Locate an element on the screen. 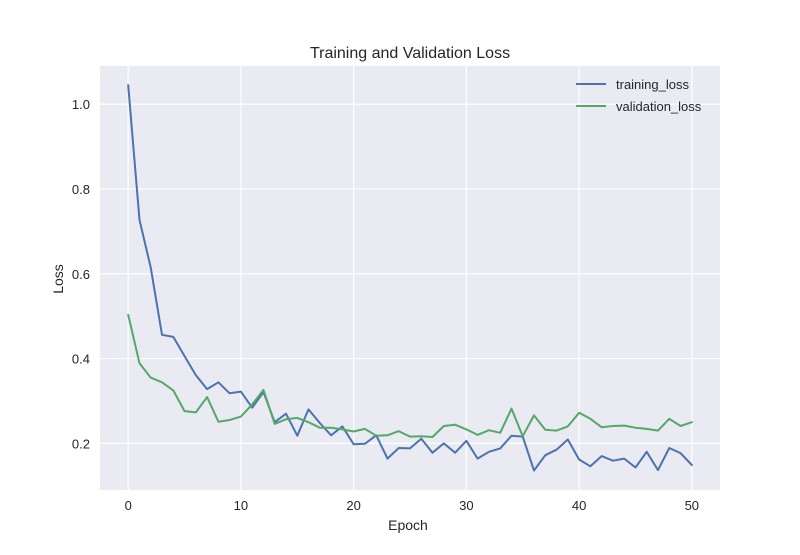  x-tick-label: 0 is located at coordinates (128, 505).